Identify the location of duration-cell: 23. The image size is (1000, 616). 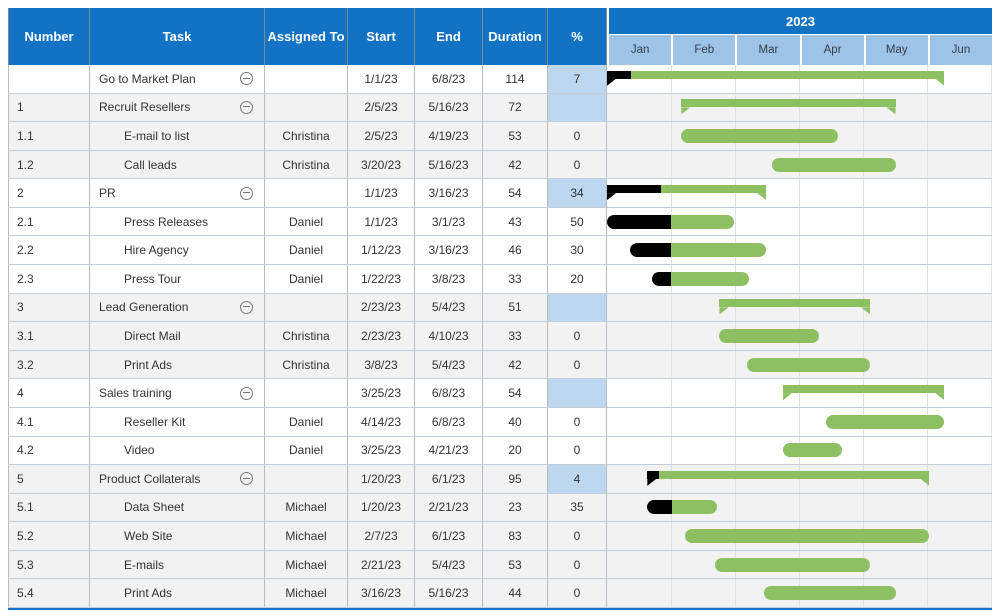
(515, 507).